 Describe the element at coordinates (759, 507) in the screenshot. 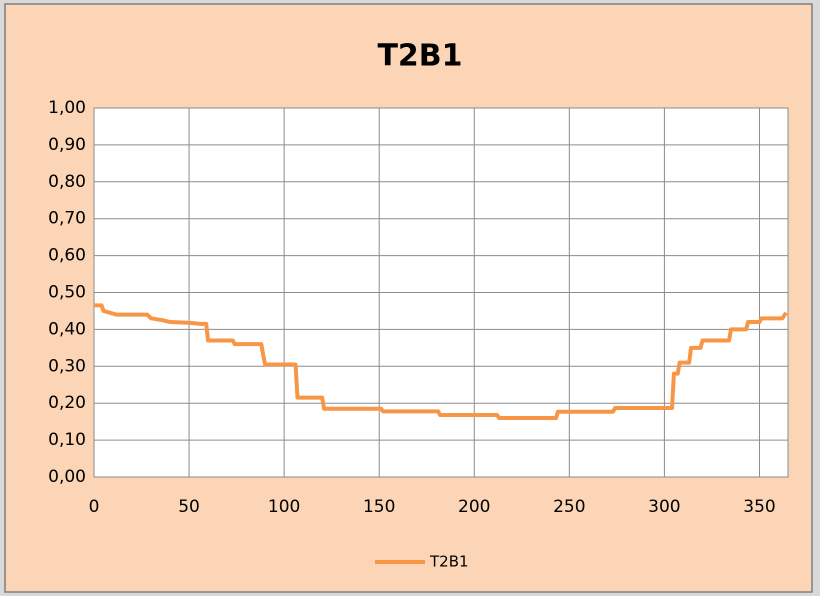

I see `x-tick-label: 350` at that location.